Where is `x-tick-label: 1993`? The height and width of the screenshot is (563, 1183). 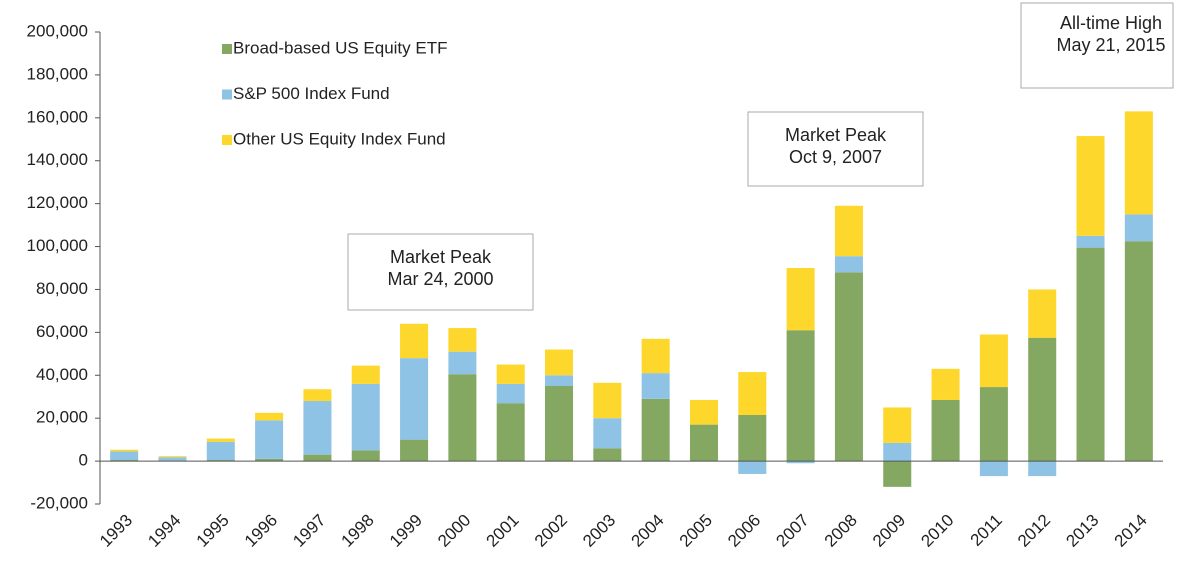
x-tick-label: 1993 is located at coordinates (116, 531).